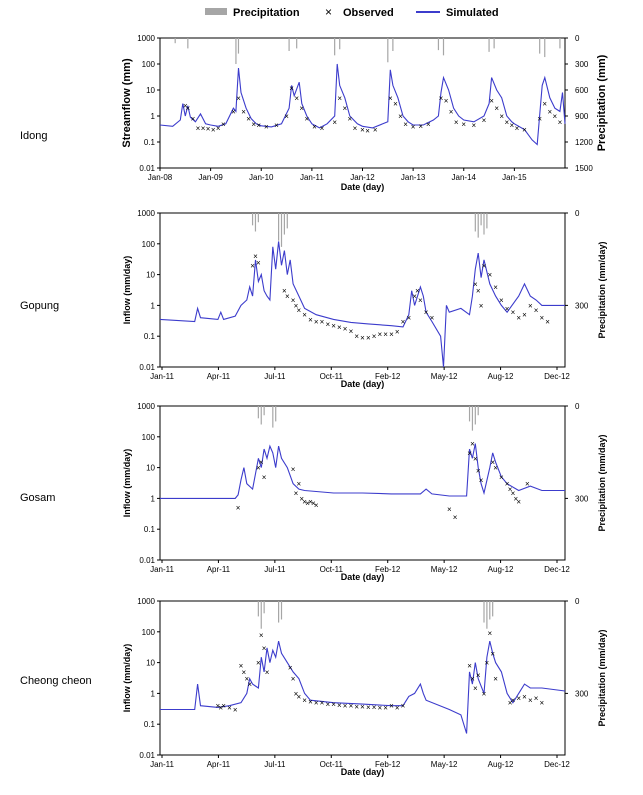  I want to click on legend-observed-marker: ×, so click(328, 12).